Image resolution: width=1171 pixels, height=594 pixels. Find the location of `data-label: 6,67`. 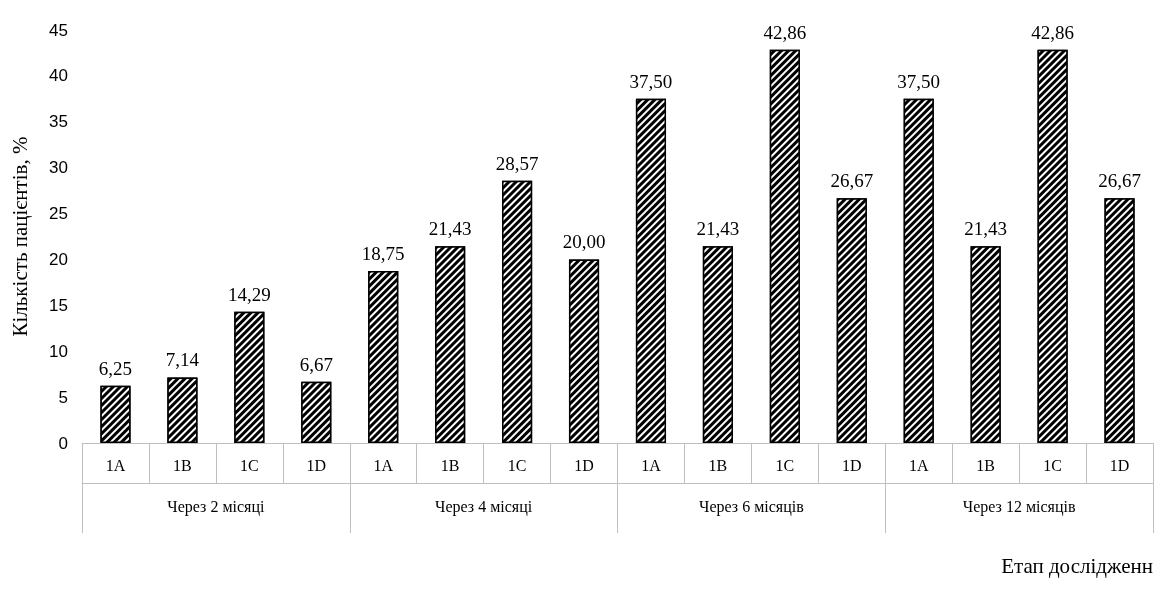

data-label: 6,67 is located at coordinates (316, 364).